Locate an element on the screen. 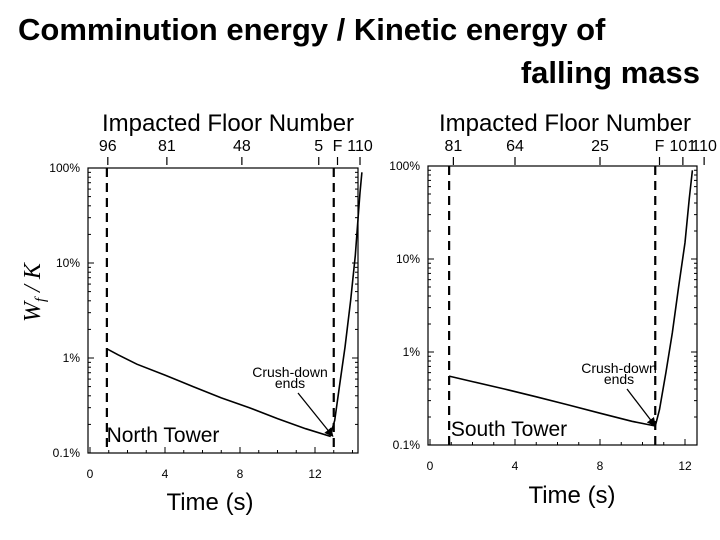  panel-label: North Tower is located at coordinates (163, 435).